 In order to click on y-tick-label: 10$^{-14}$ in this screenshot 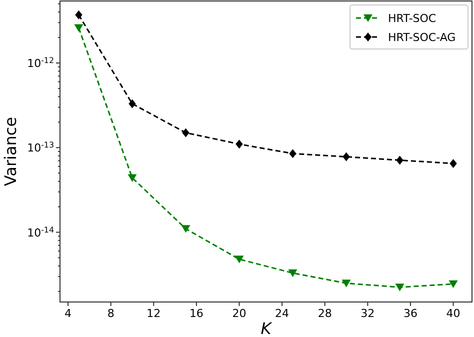, I will do `click(40, 232)`.